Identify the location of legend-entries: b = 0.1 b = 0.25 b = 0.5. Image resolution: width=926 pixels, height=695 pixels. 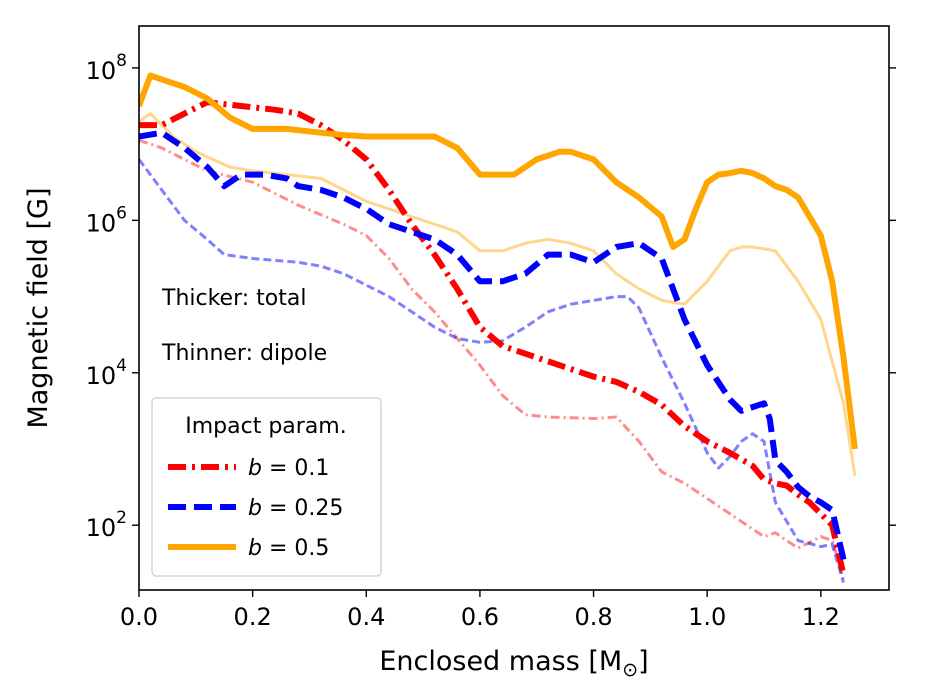
(255, 508).